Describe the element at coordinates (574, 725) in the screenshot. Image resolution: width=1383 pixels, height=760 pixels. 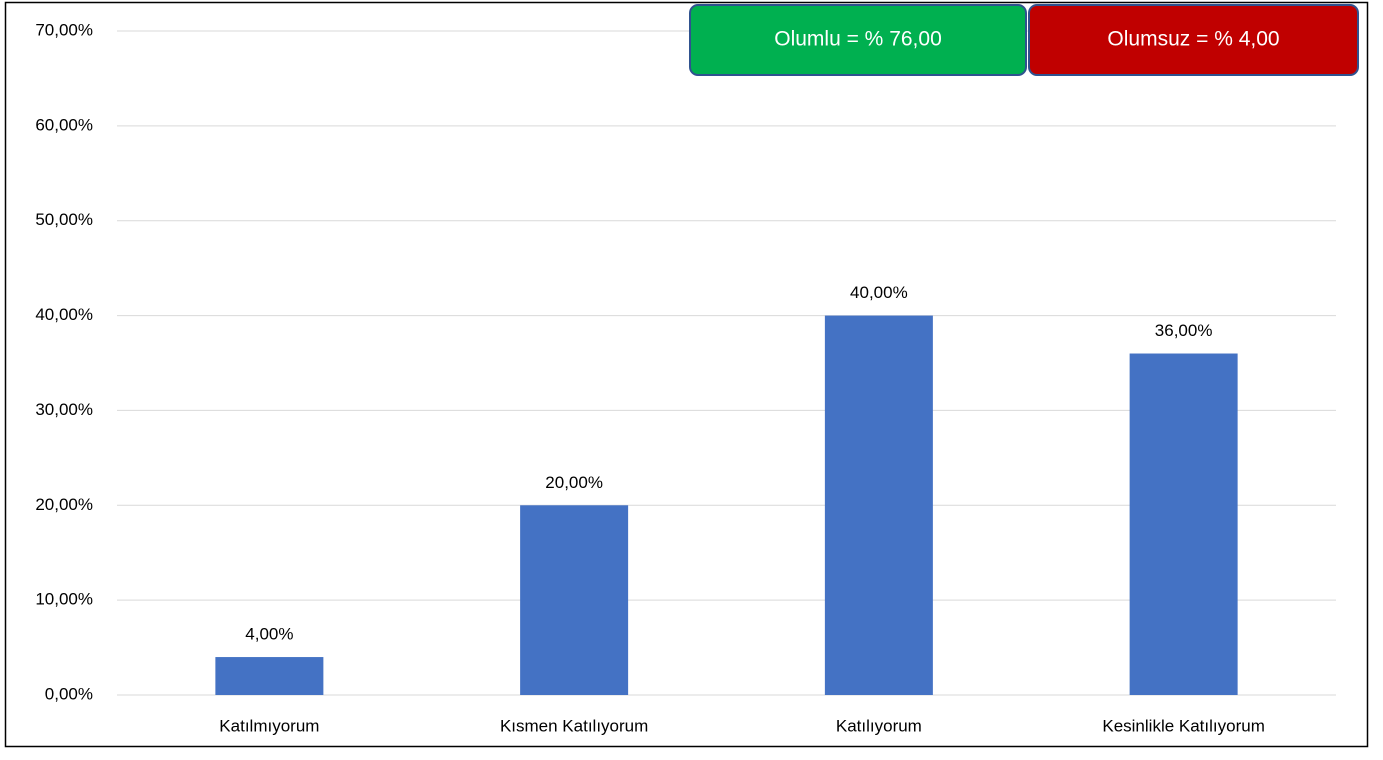
I see `x-tick-label: Kısmen Katılıyorum` at that location.